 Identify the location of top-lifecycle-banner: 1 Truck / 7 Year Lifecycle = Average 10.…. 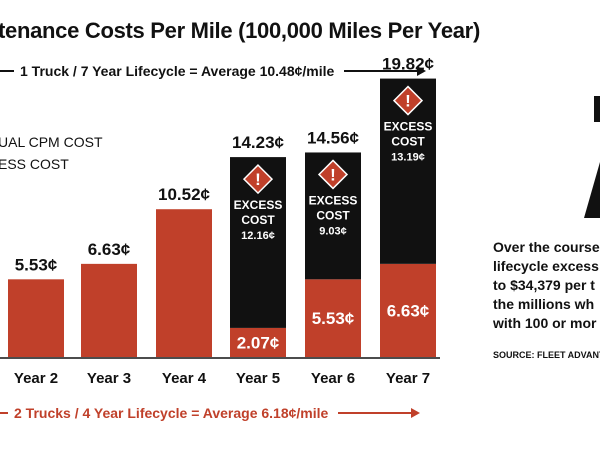
(213, 71).